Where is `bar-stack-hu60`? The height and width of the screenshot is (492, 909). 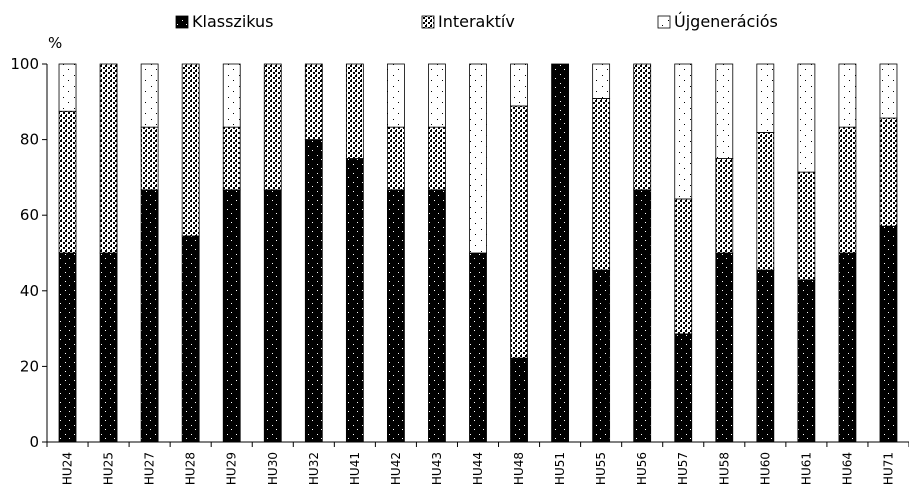
bar-stack-hu60 is located at coordinates (765, 253).